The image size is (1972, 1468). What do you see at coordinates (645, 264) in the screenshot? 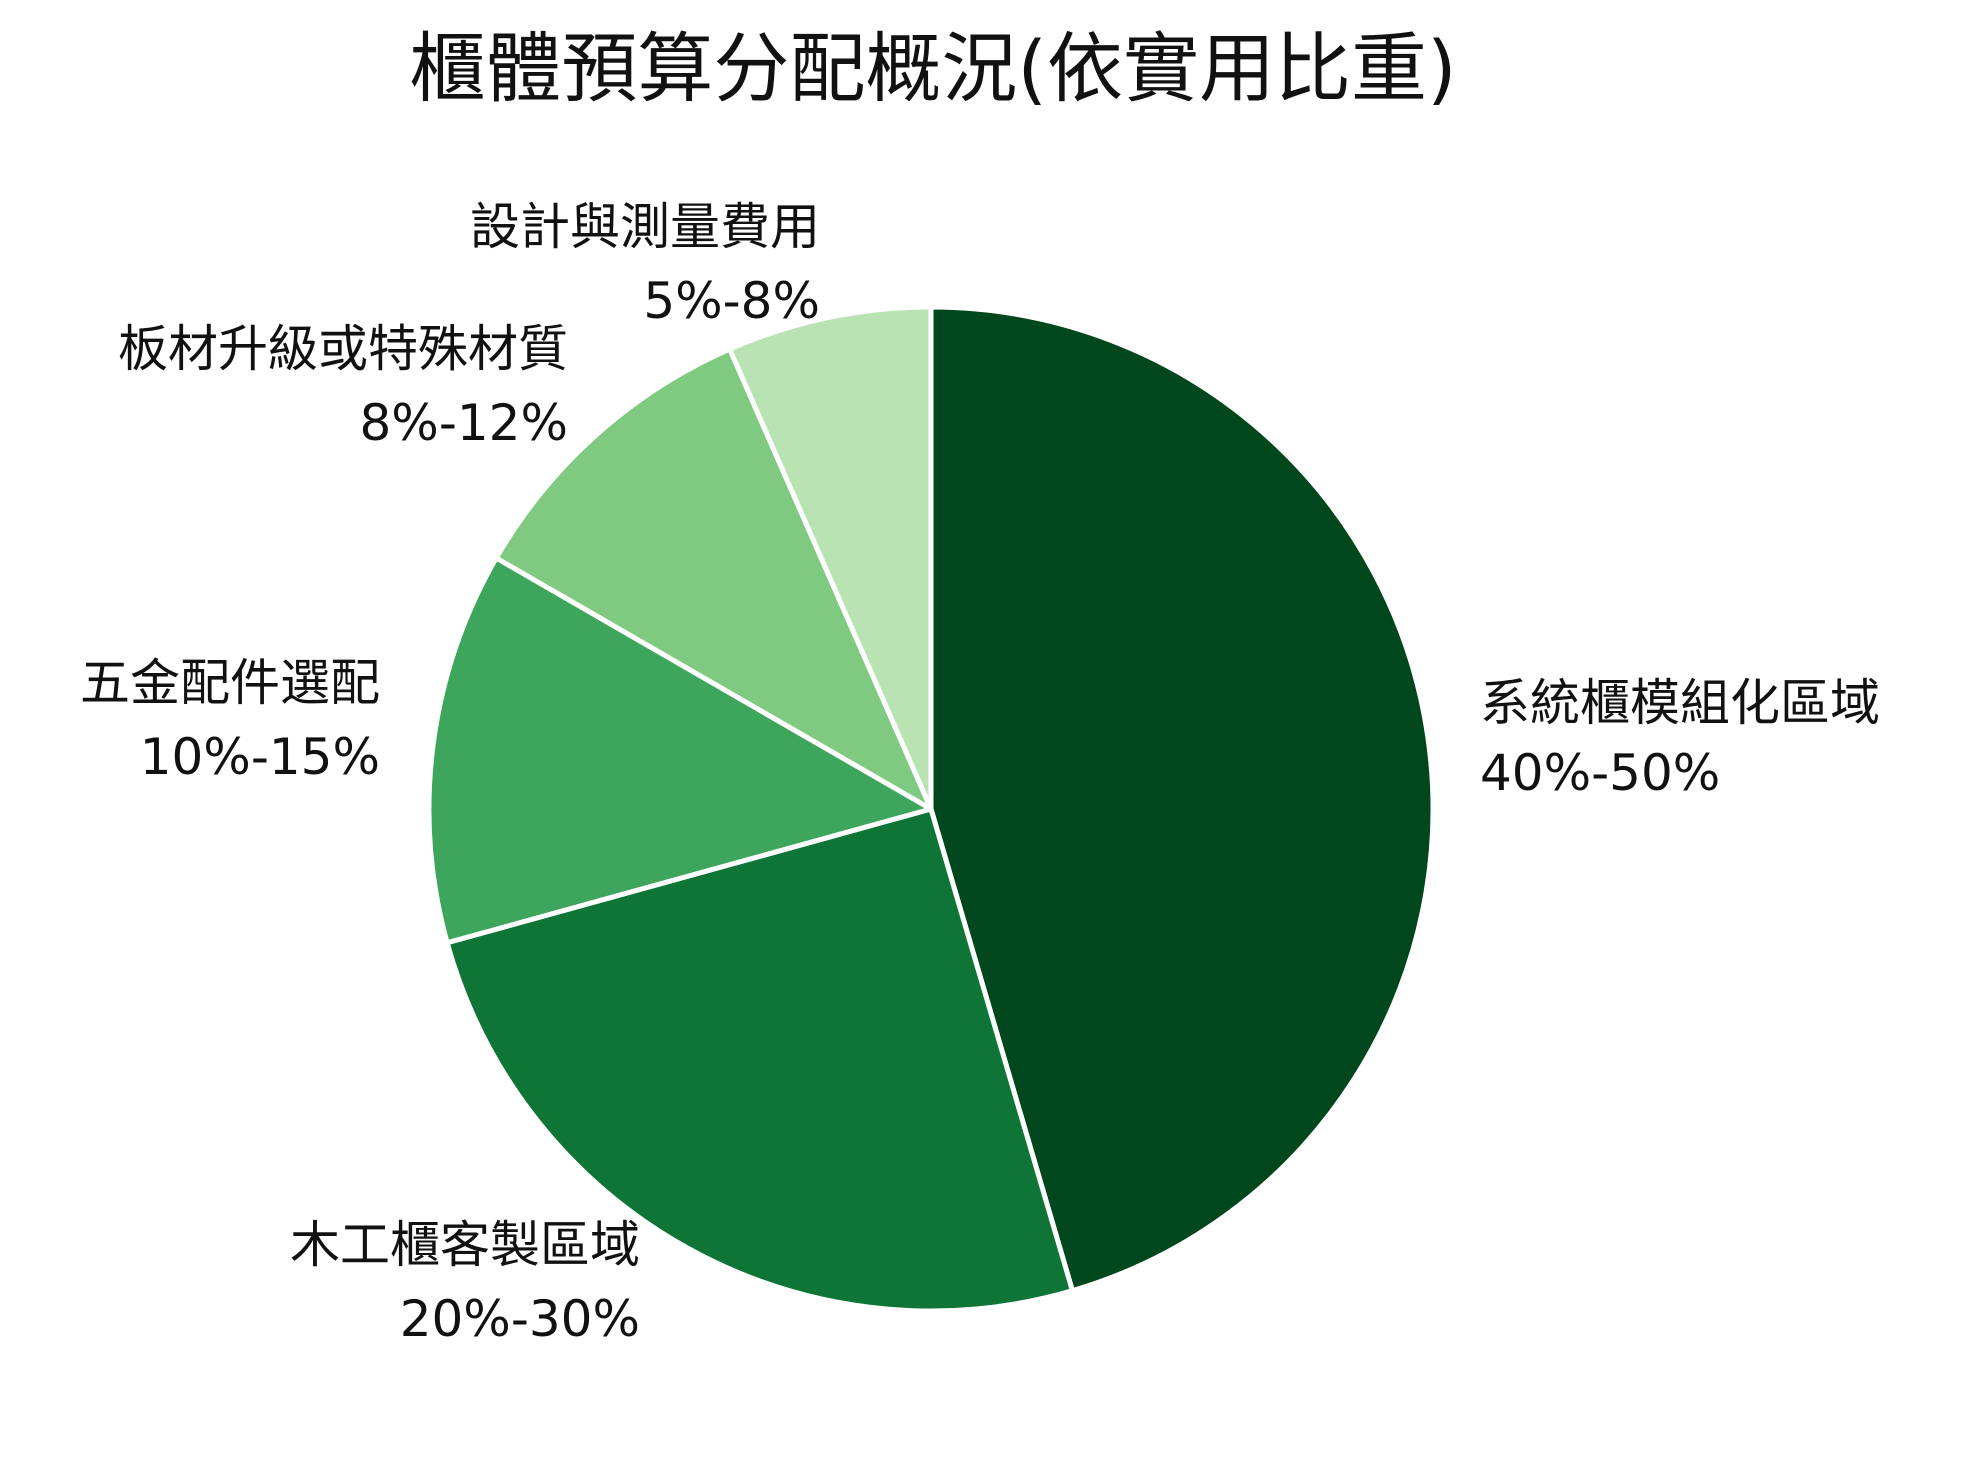
I see `slice-label-design-survey: 設計與測量費用 5%-8%` at bounding box center [645, 264].